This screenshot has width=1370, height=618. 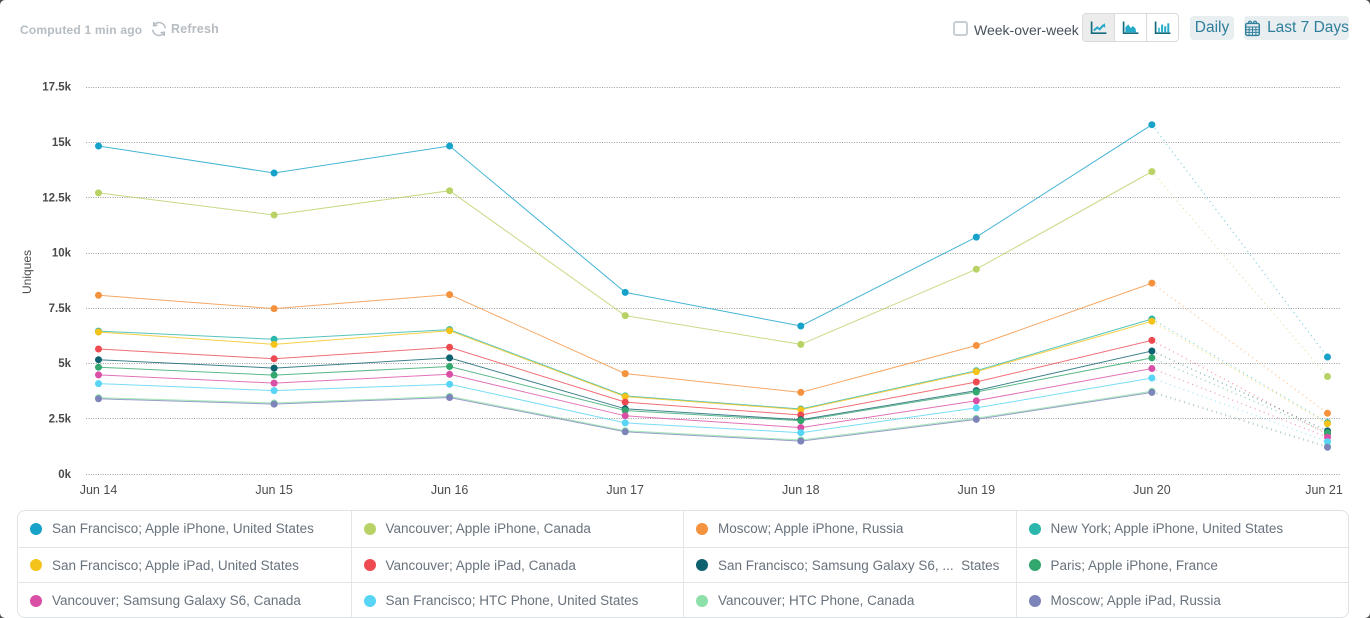 I want to click on svg-text: 17.5k, so click(x=56, y=88).